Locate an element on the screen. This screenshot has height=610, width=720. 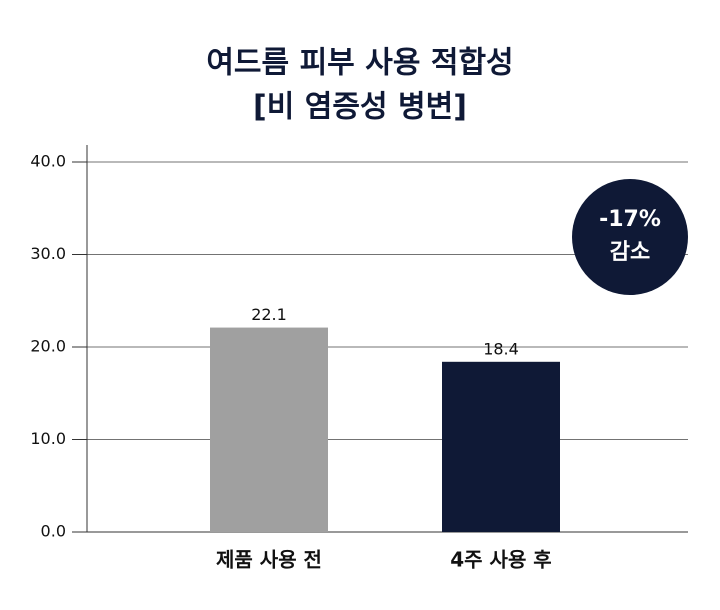
x-tick-label: 제품 사용 전 is located at coordinates (269, 560).